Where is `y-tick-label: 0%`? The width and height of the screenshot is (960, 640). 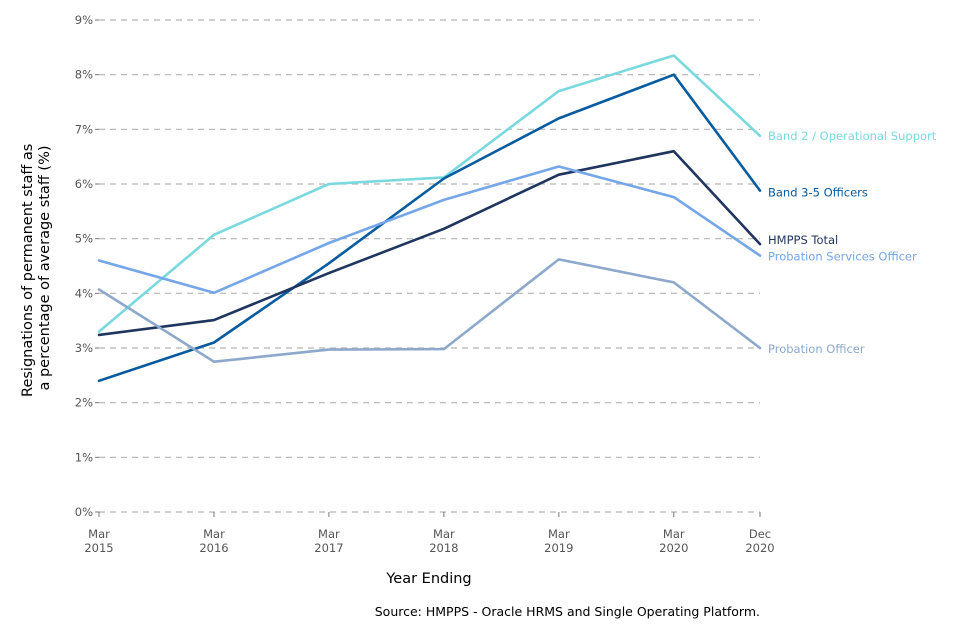
y-tick-label: 0% is located at coordinates (84, 512).